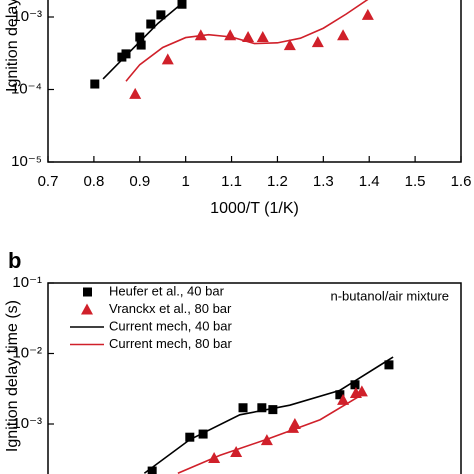  I want to click on x-tick-label: 1.3, so click(323, 181).